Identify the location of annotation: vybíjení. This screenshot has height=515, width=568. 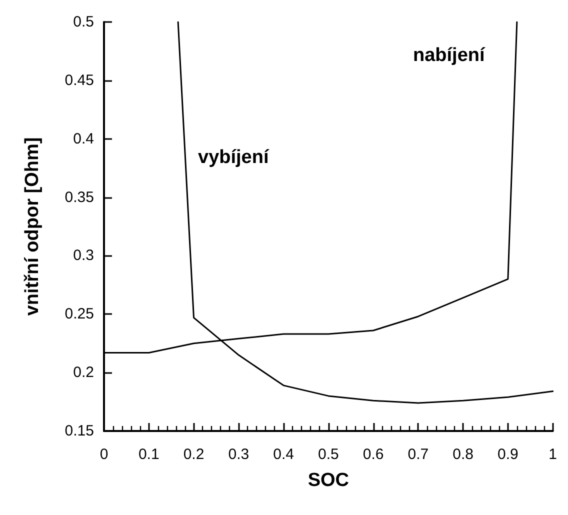
(234, 157).